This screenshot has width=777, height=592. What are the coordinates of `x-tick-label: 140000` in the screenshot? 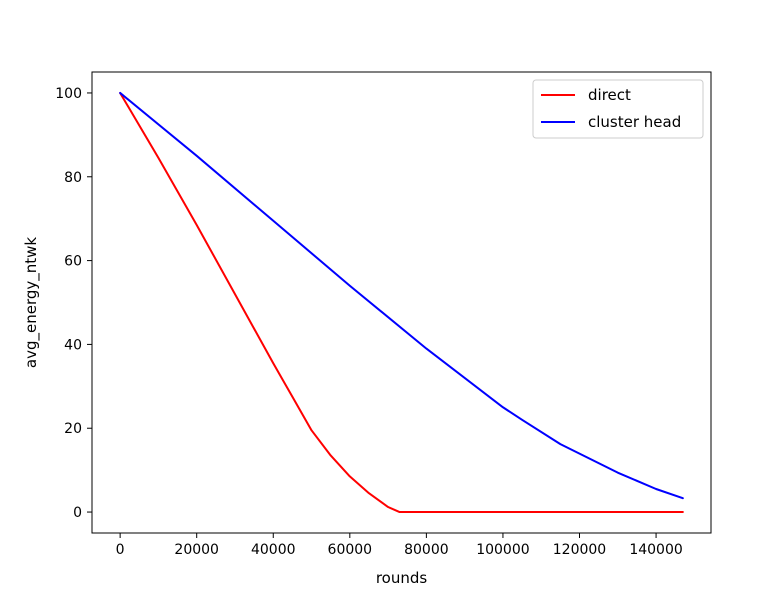 It's located at (655, 550).